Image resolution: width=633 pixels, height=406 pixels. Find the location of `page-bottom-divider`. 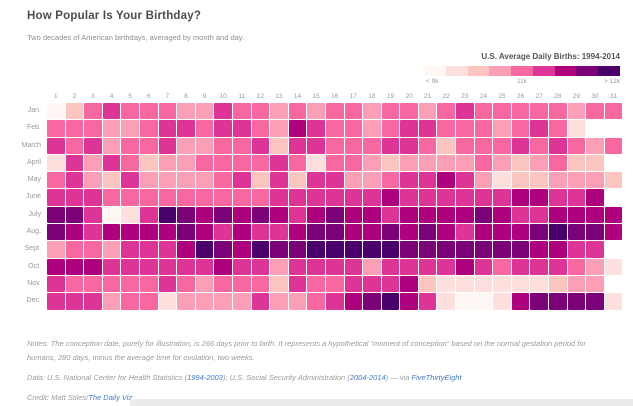

page-bottom-divider is located at coordinates (381, 402).